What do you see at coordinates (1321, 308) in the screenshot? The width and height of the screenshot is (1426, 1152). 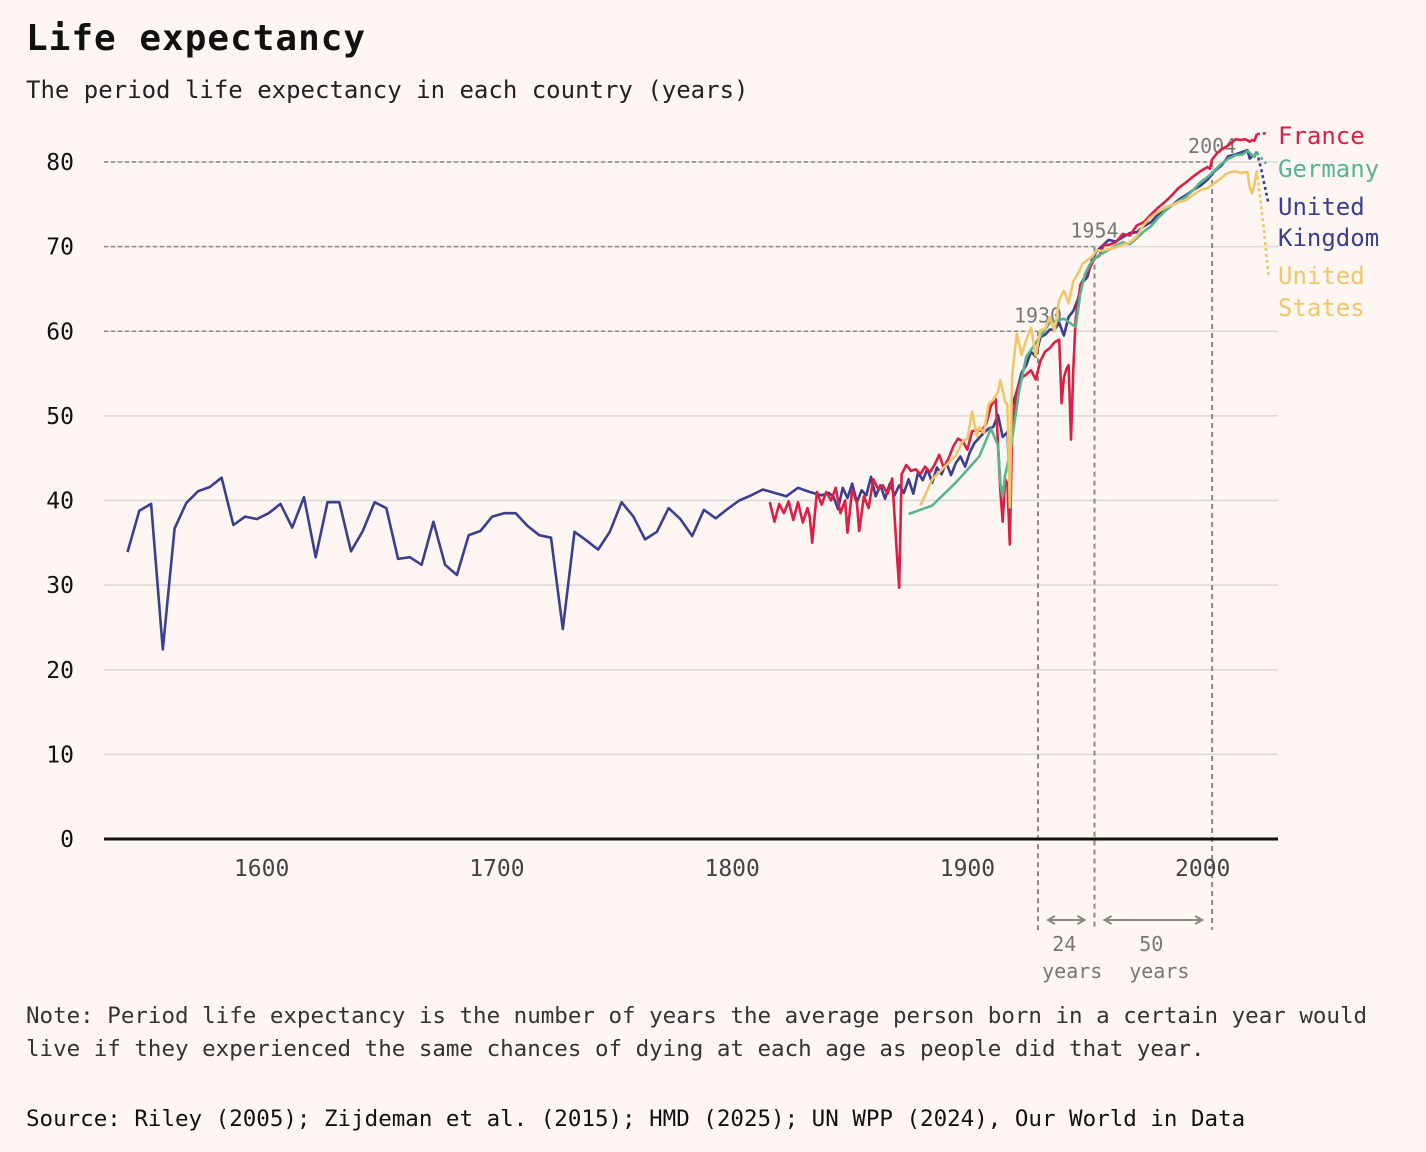 I see `legend-label-united-states: States` at bounding box center [1321, 308].